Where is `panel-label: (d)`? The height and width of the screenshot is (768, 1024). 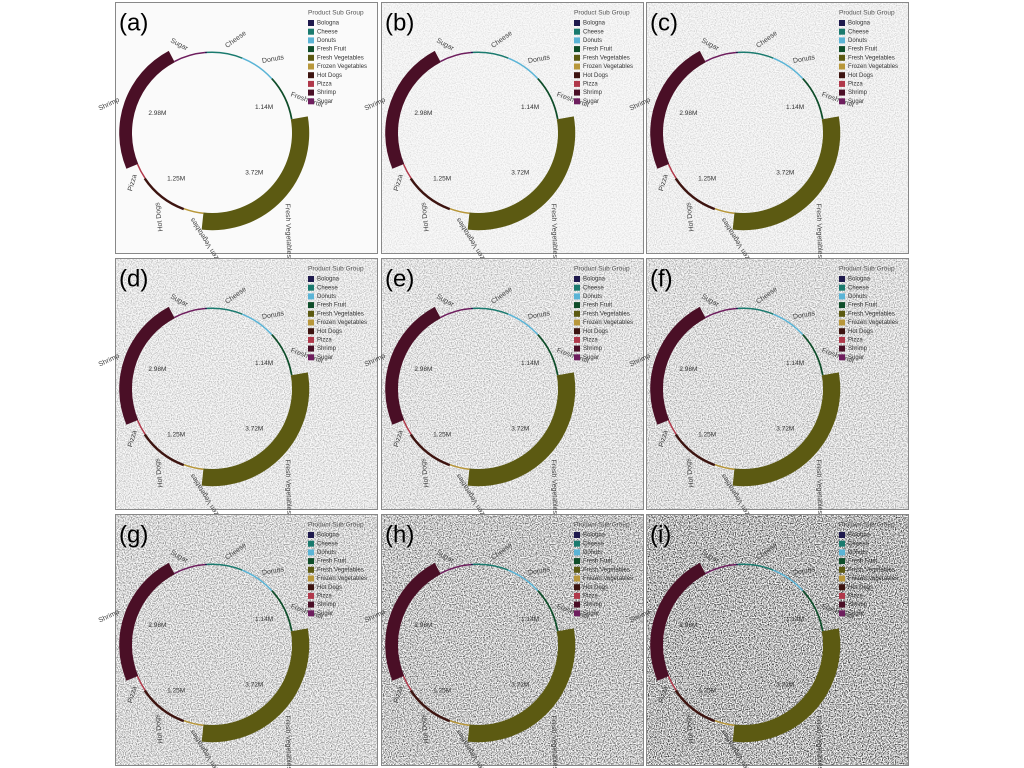 panel-label: (d) is located at coordinates (133, 278).